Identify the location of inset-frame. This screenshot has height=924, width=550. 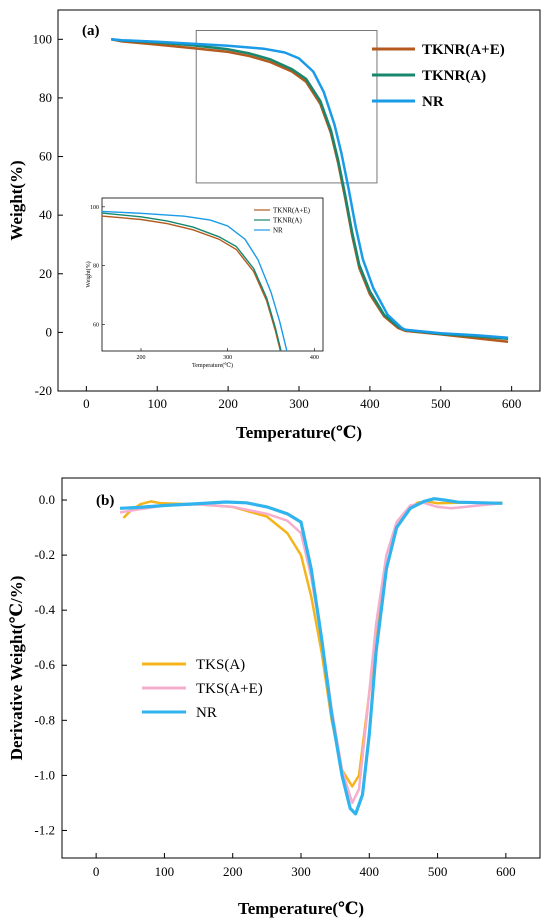
(212, 274).